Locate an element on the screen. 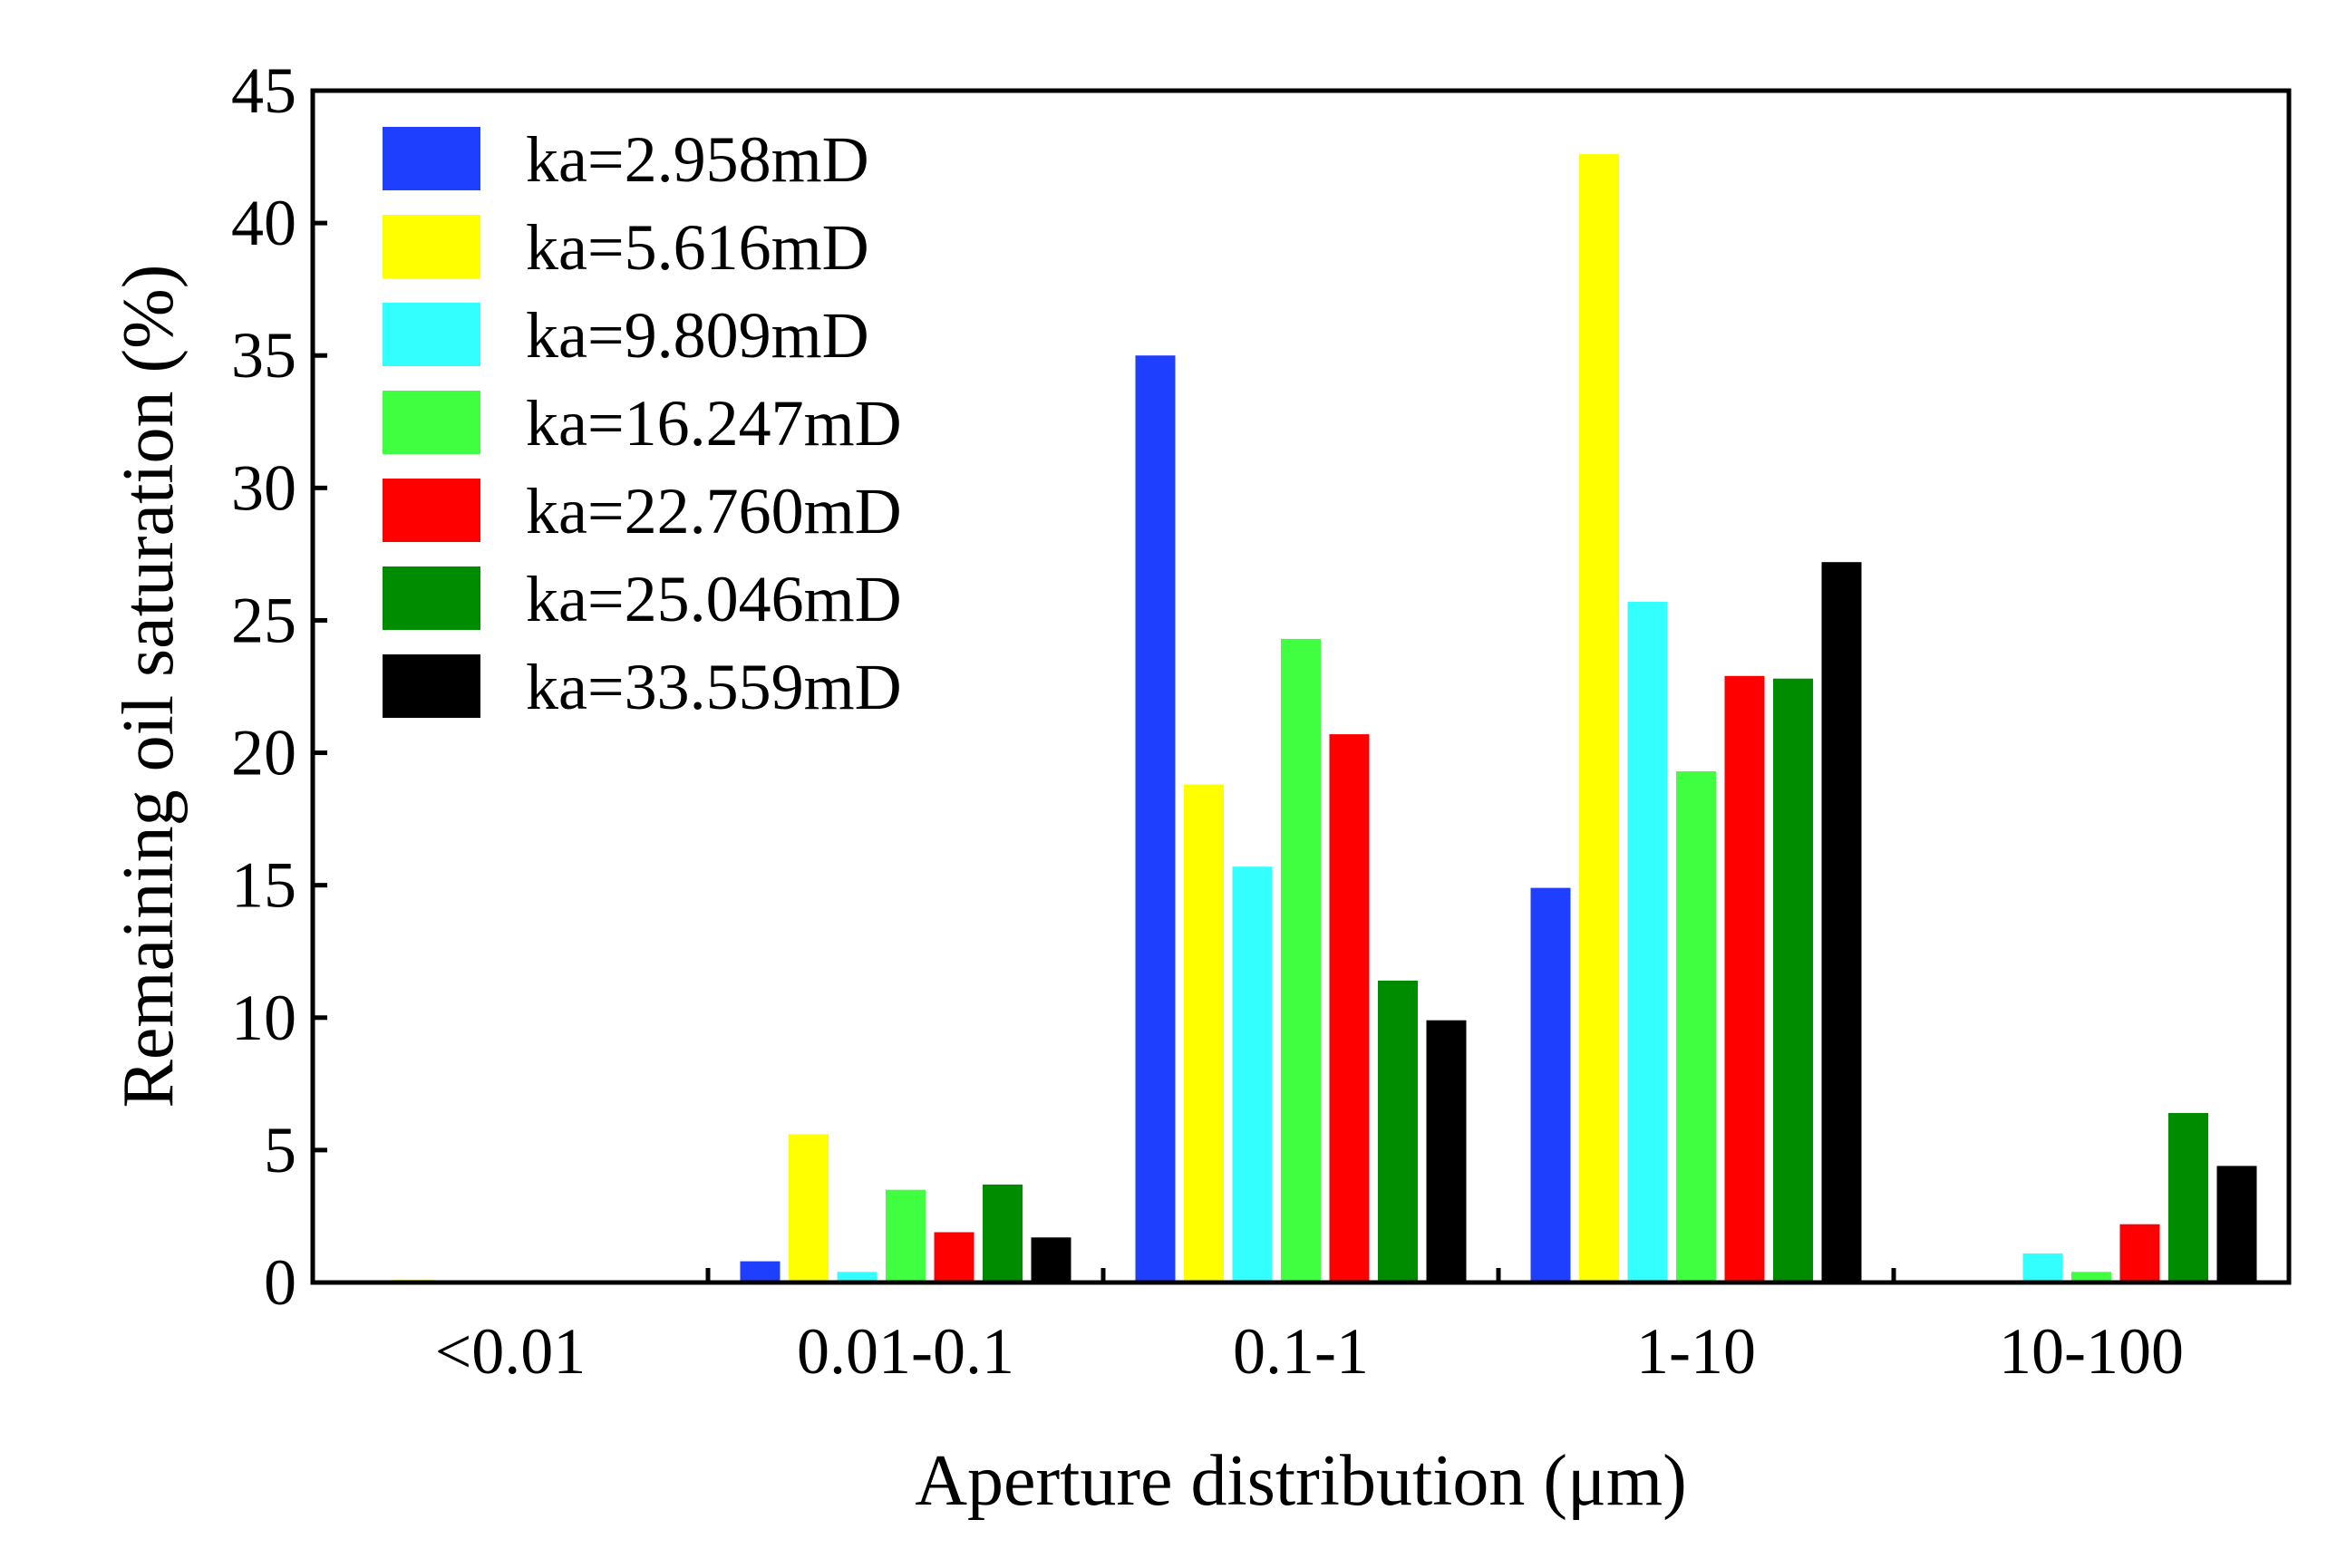  bar-10-100-ka=16.247mD is located at coordinates (2091, 1277).